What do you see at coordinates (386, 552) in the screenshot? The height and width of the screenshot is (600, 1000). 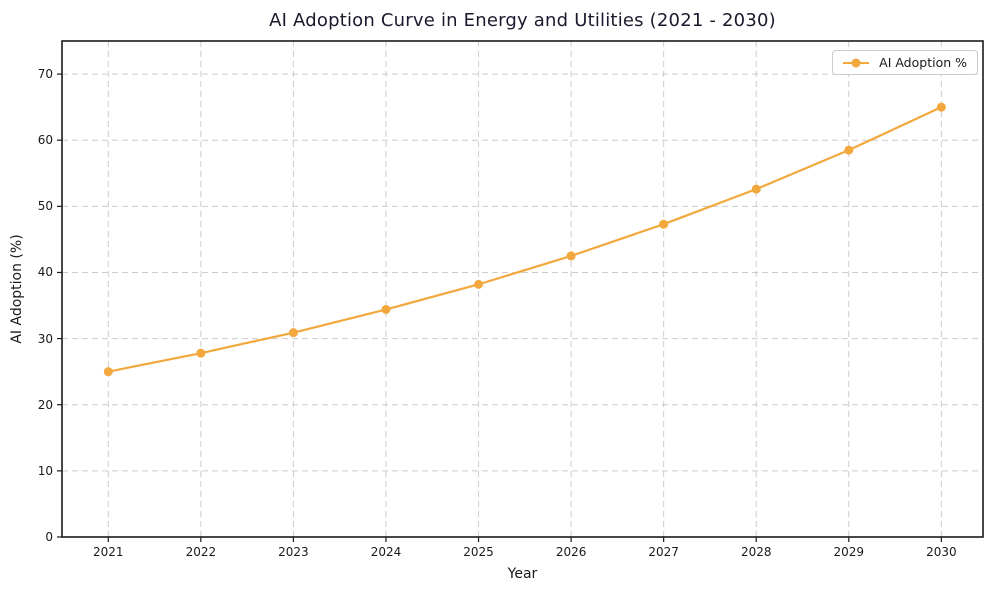 I see `x-tick-label: 2024` at bounding box center [386, 552].